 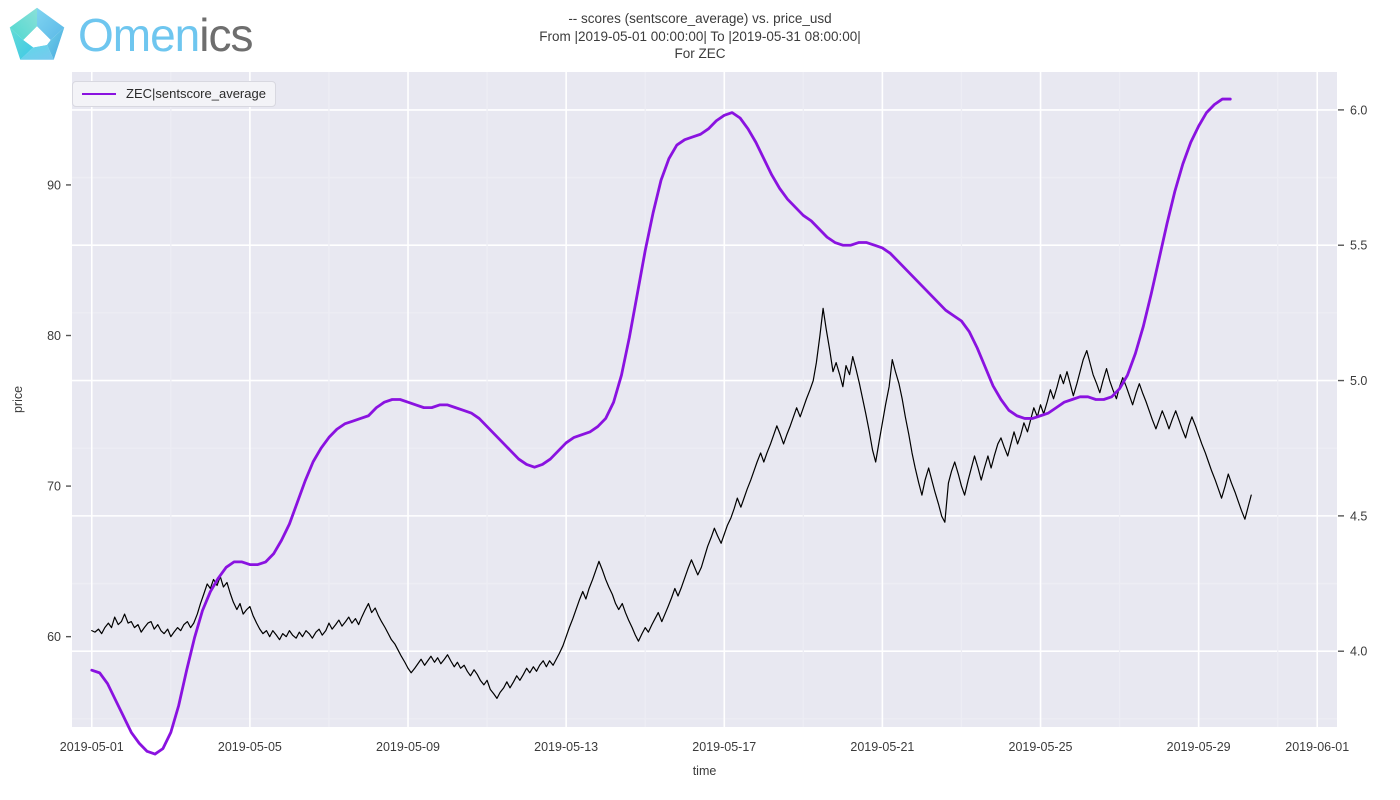 What do you see at coordinates (1358, 516) in the screenshot?
I see `y-axis-tick-label-right: 4.5` at bounding box center [1358, 516].